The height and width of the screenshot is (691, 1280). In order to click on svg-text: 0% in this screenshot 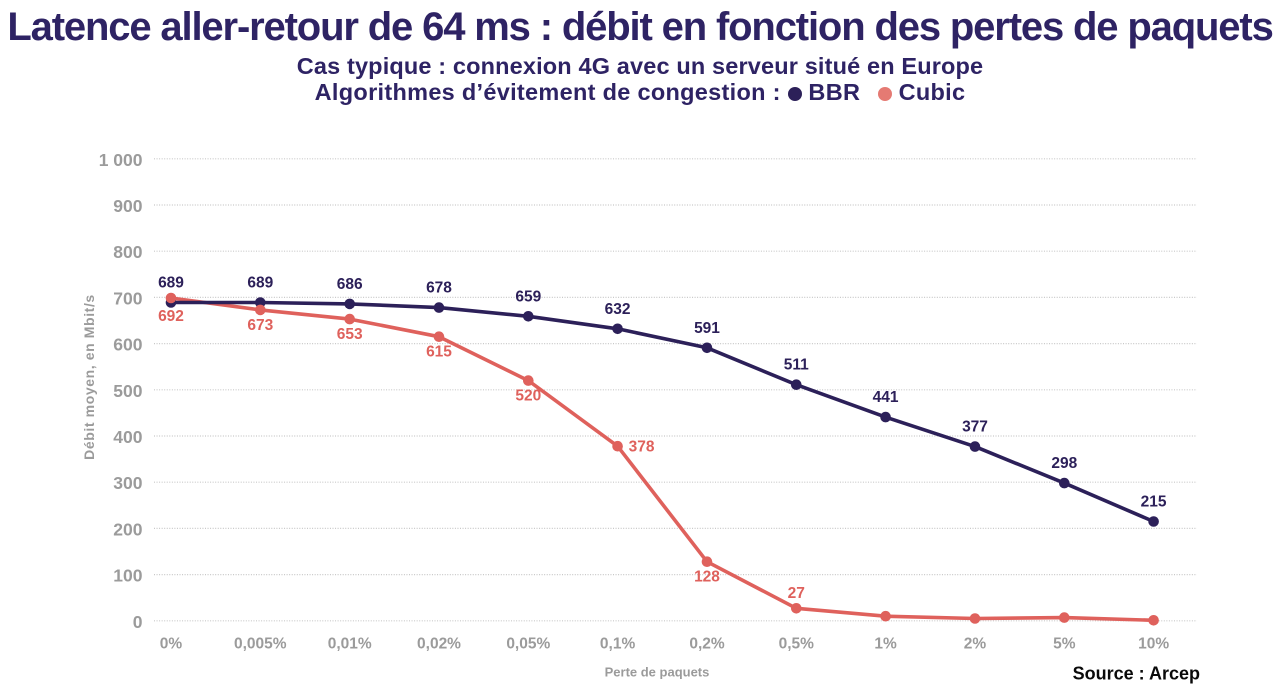, I will do `click(171, 644)`.